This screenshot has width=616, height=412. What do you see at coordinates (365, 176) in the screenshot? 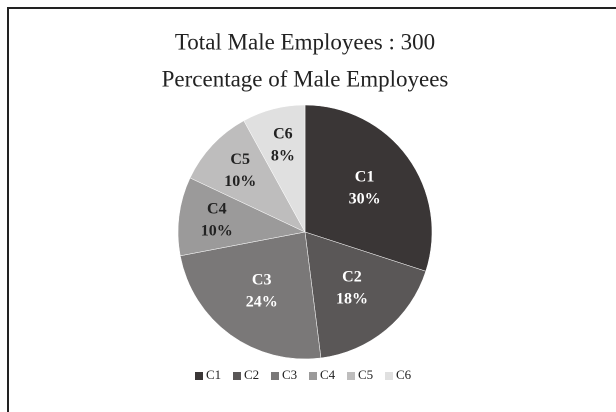
I see `slice-category-label: C1` at bounding box center [365, 176].